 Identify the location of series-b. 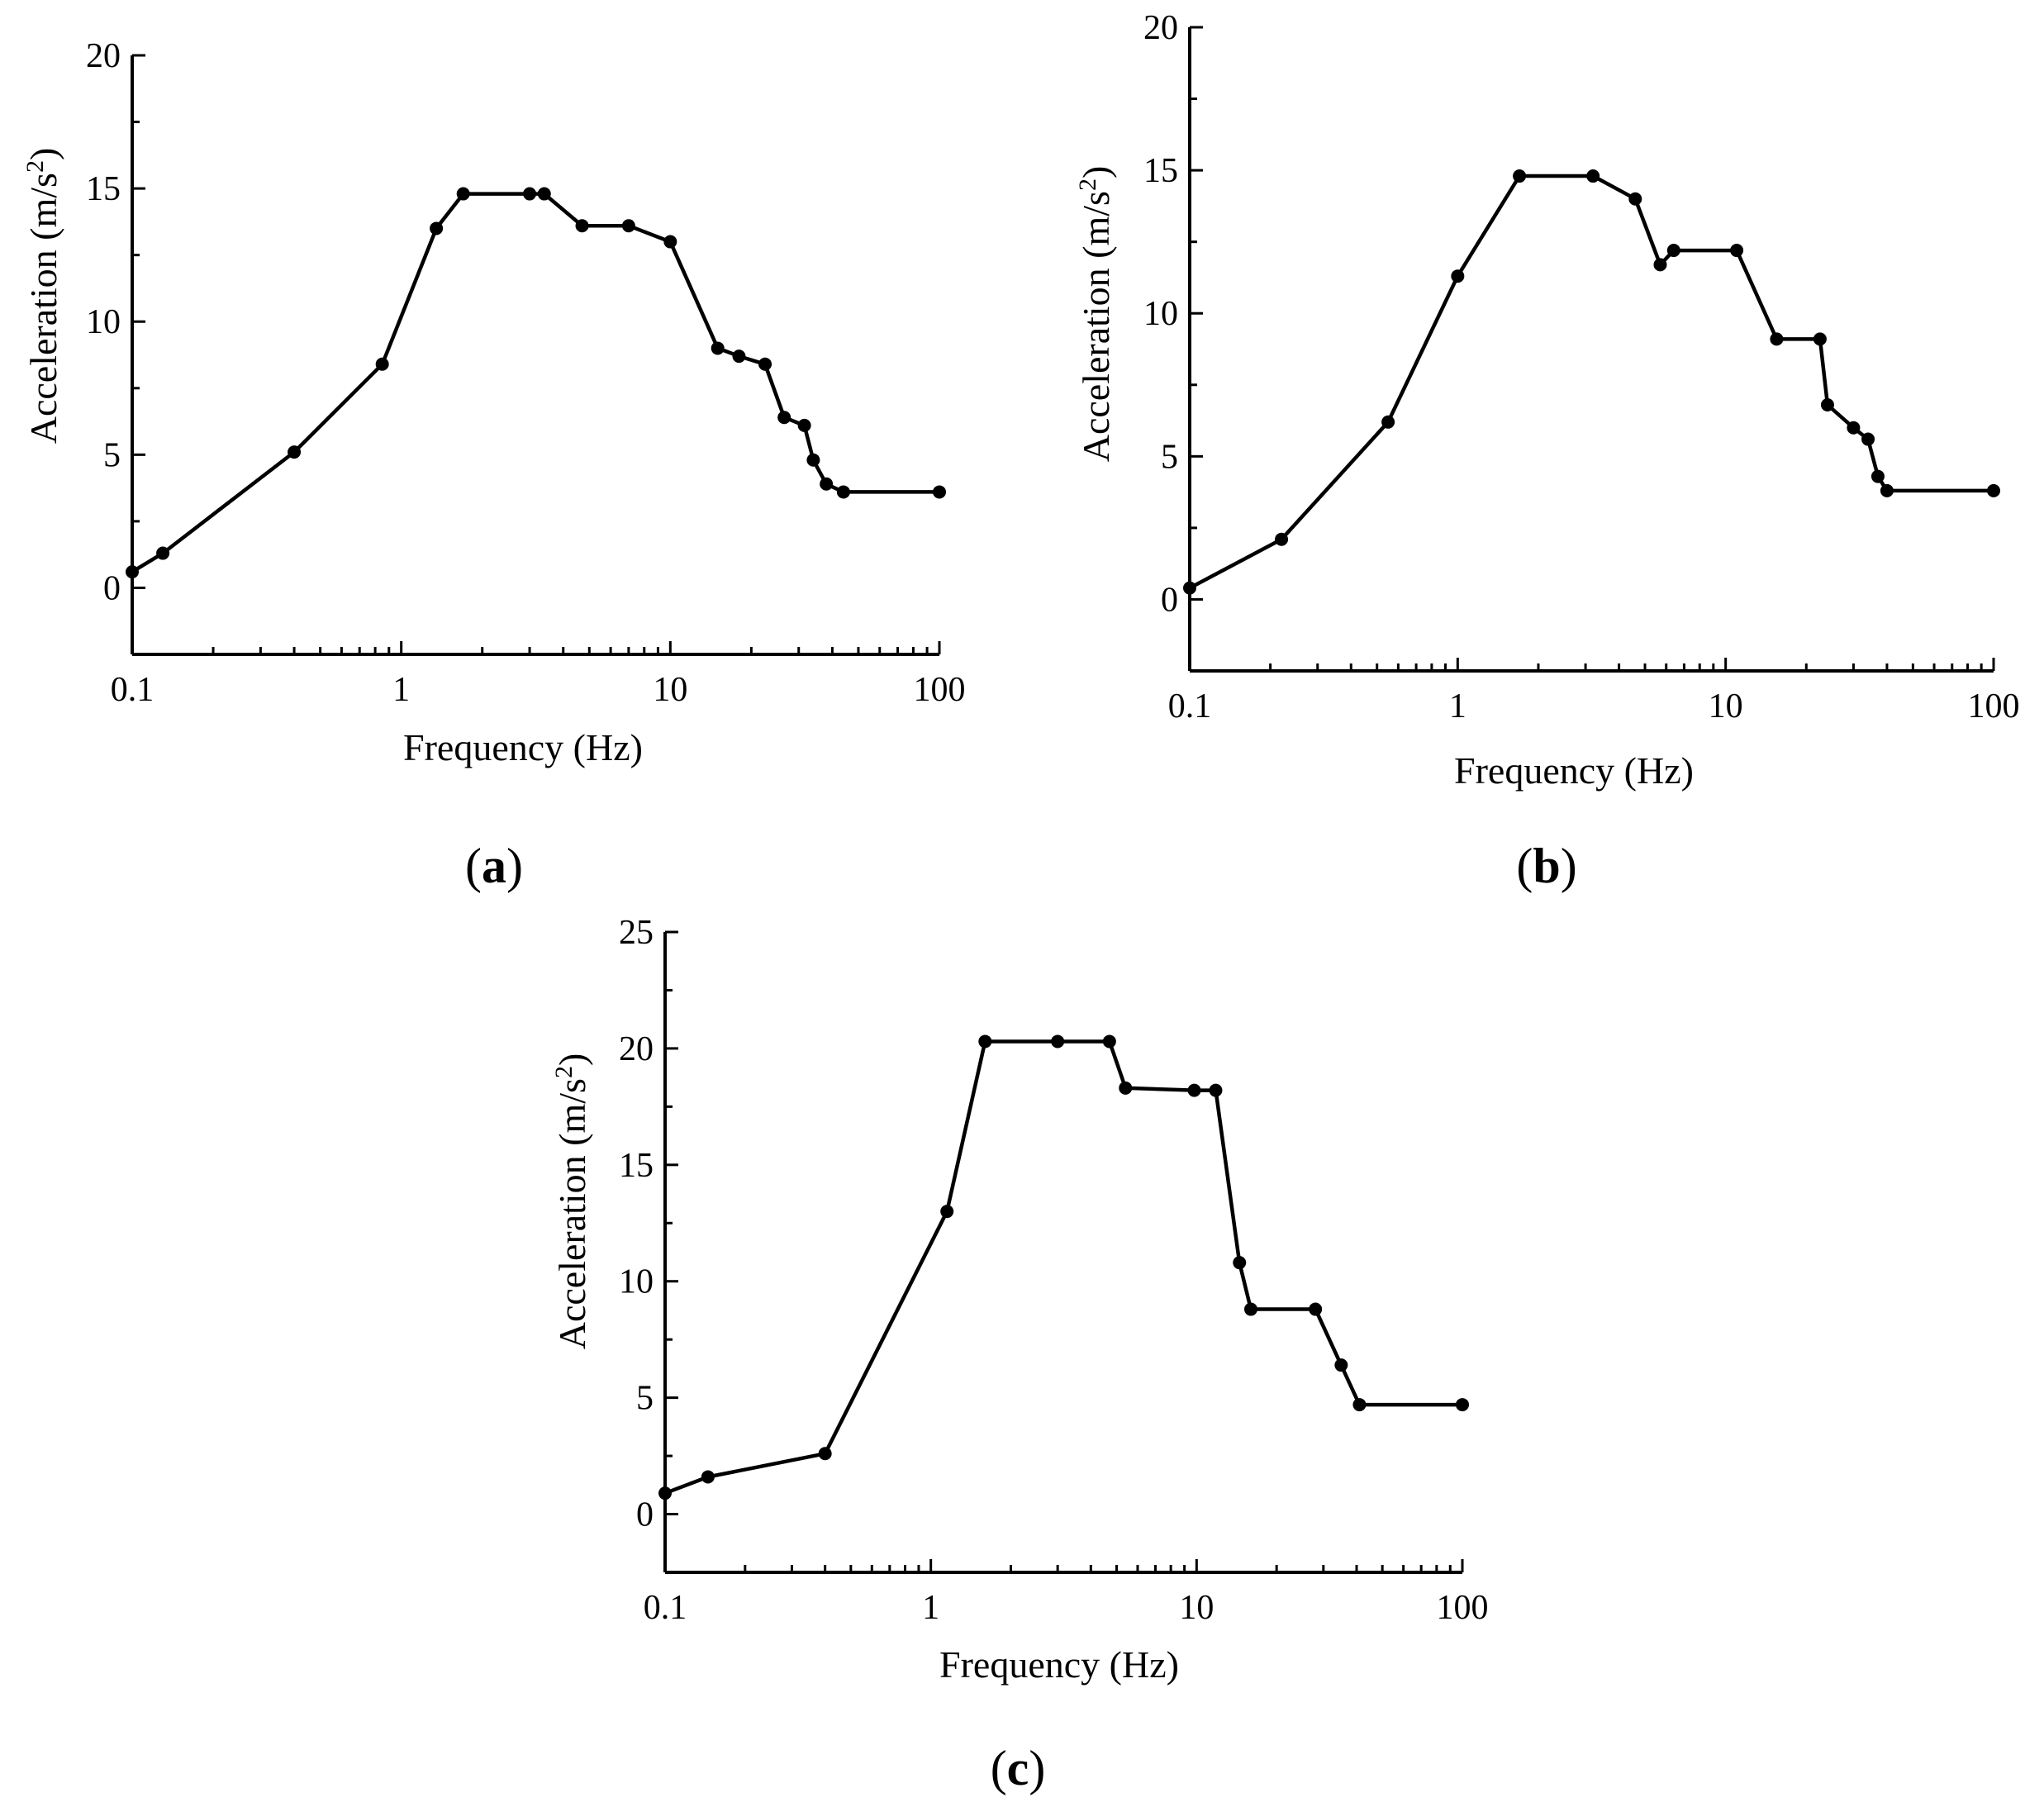
(1591, 382).